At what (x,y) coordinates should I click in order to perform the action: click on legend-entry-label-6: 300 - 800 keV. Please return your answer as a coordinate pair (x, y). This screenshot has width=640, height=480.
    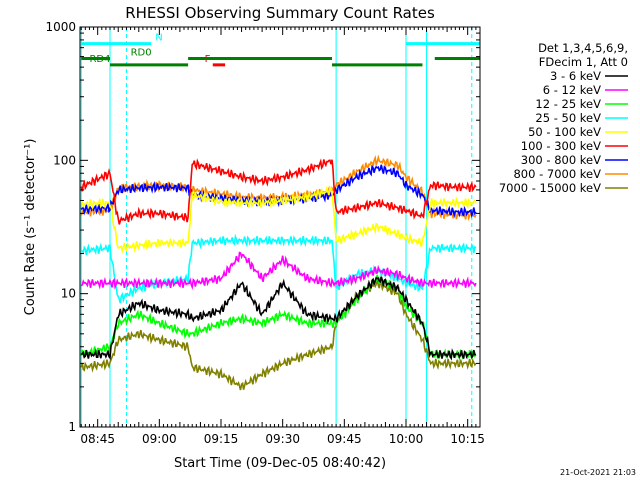
    Looking at the image, I should click on (561, 160).